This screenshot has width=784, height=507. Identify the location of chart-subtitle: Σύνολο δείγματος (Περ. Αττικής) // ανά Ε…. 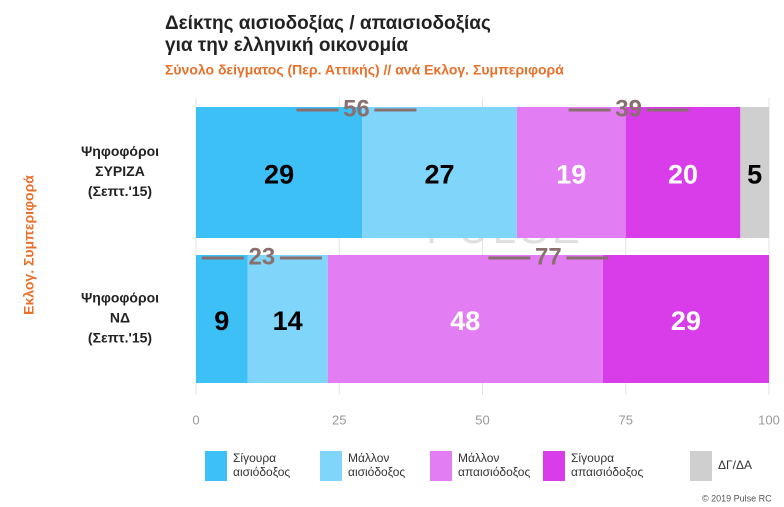
(364, 70).